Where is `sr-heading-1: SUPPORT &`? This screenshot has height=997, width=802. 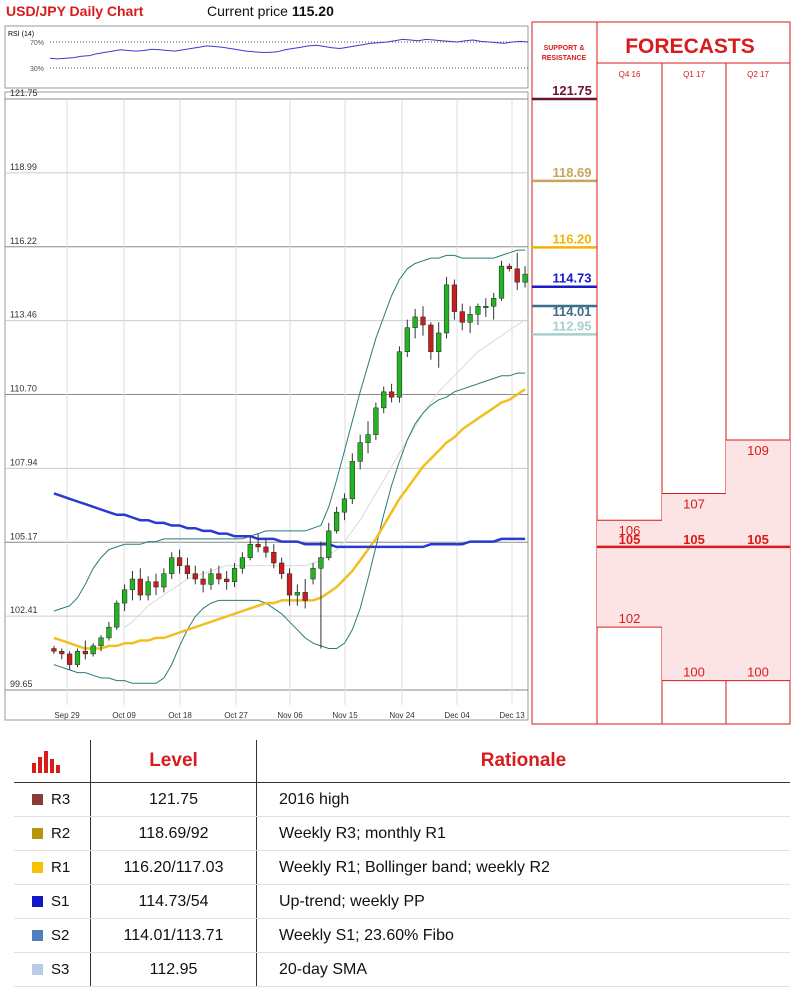
sr-heading-1: SUPPORT & is located at coordinates (564, 48).